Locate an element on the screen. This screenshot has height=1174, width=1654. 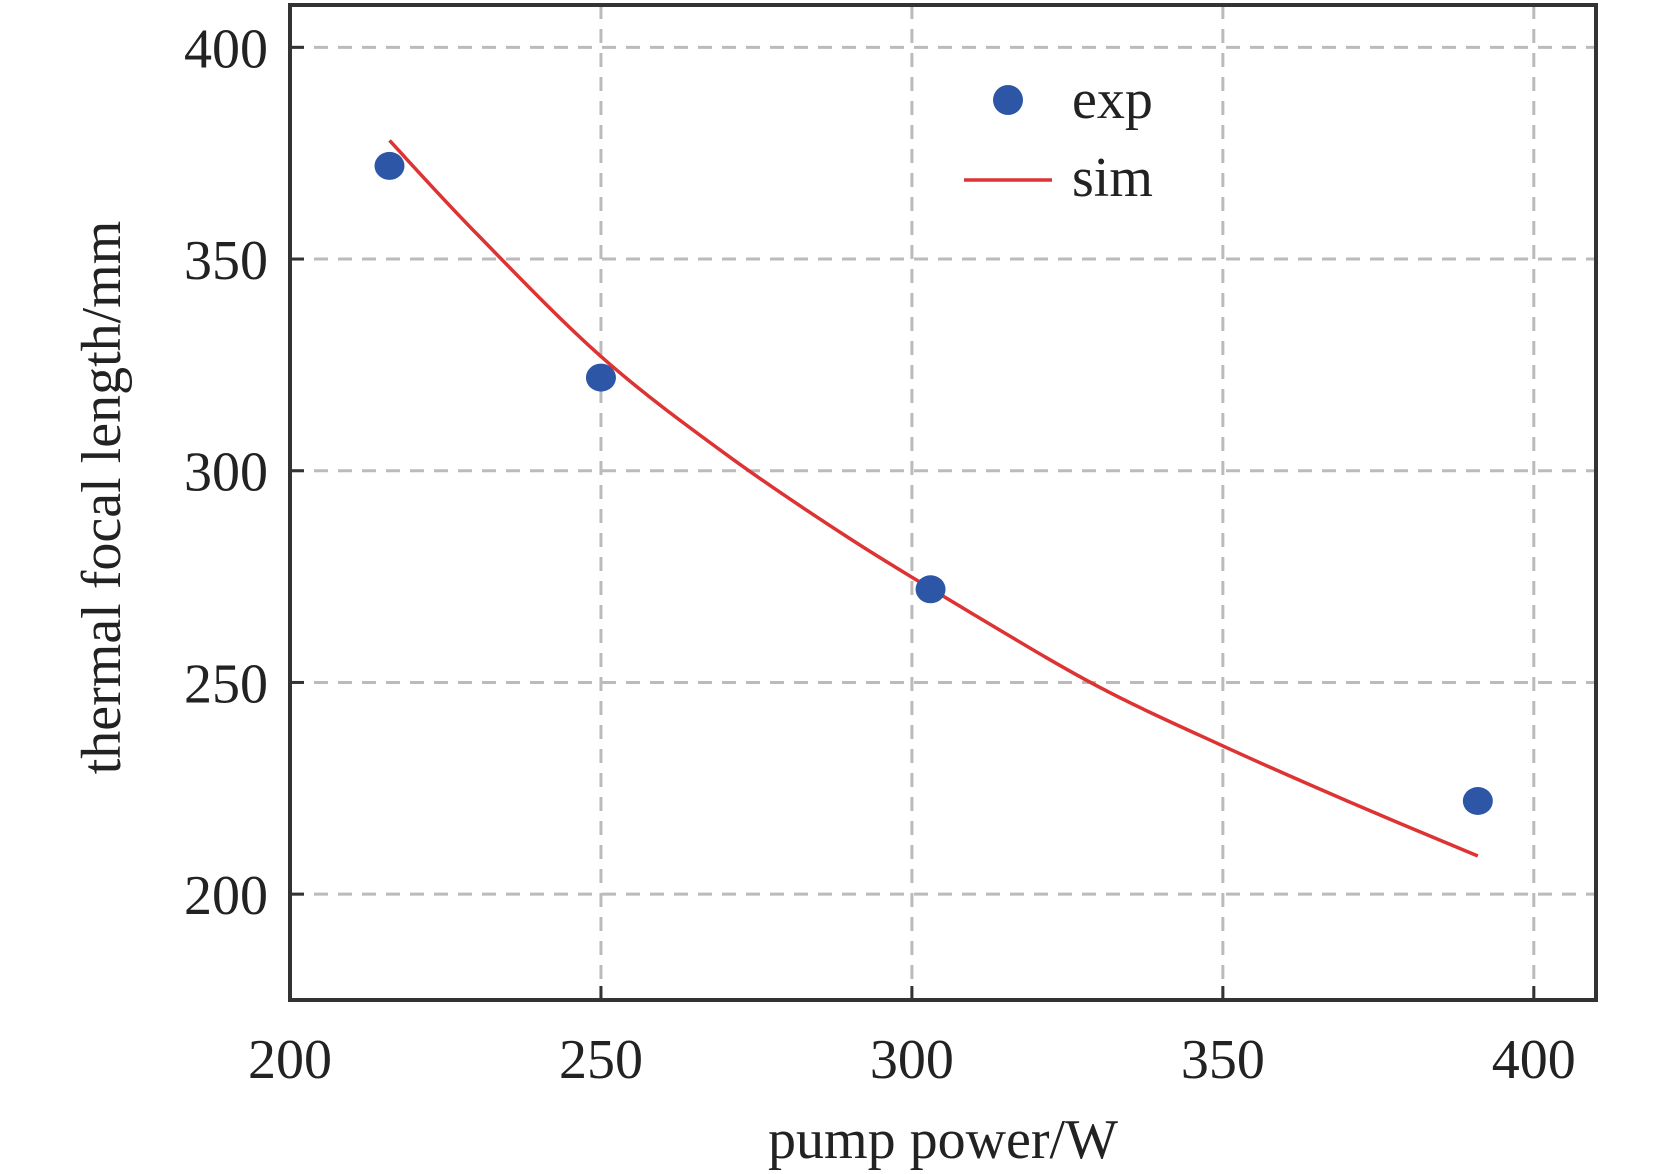
x-axis-ticks: 200 250 300 350 400 is located at coordinates (912, 1038).